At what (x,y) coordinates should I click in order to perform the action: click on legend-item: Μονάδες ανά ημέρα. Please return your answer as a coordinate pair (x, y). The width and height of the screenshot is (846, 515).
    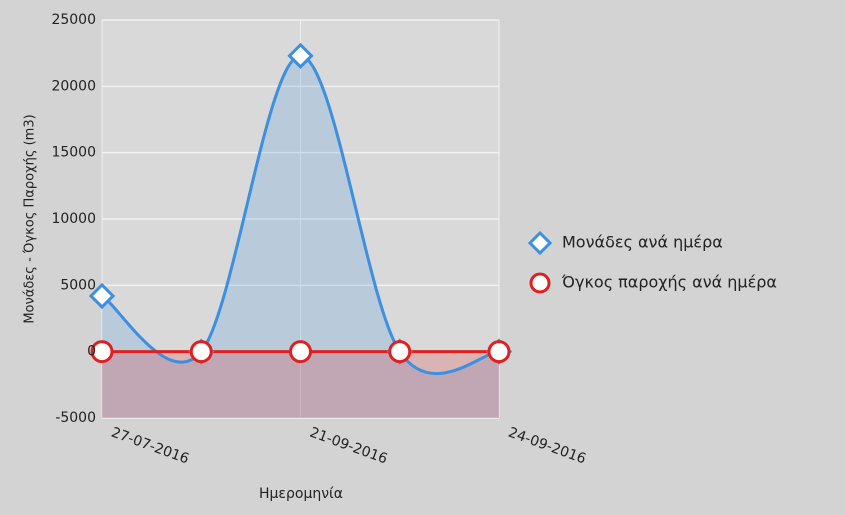
    Looking at the image, I should click on (625, 243).